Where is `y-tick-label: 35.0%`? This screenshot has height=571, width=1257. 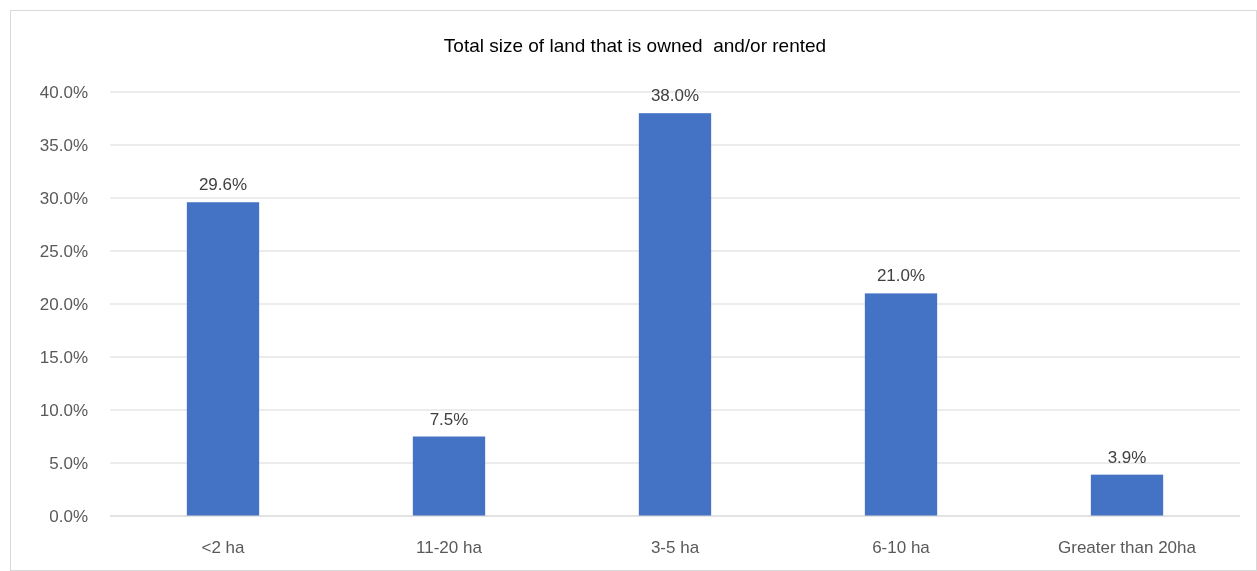 y-tick-label: 35.0% is located at coordinates (63, 145).